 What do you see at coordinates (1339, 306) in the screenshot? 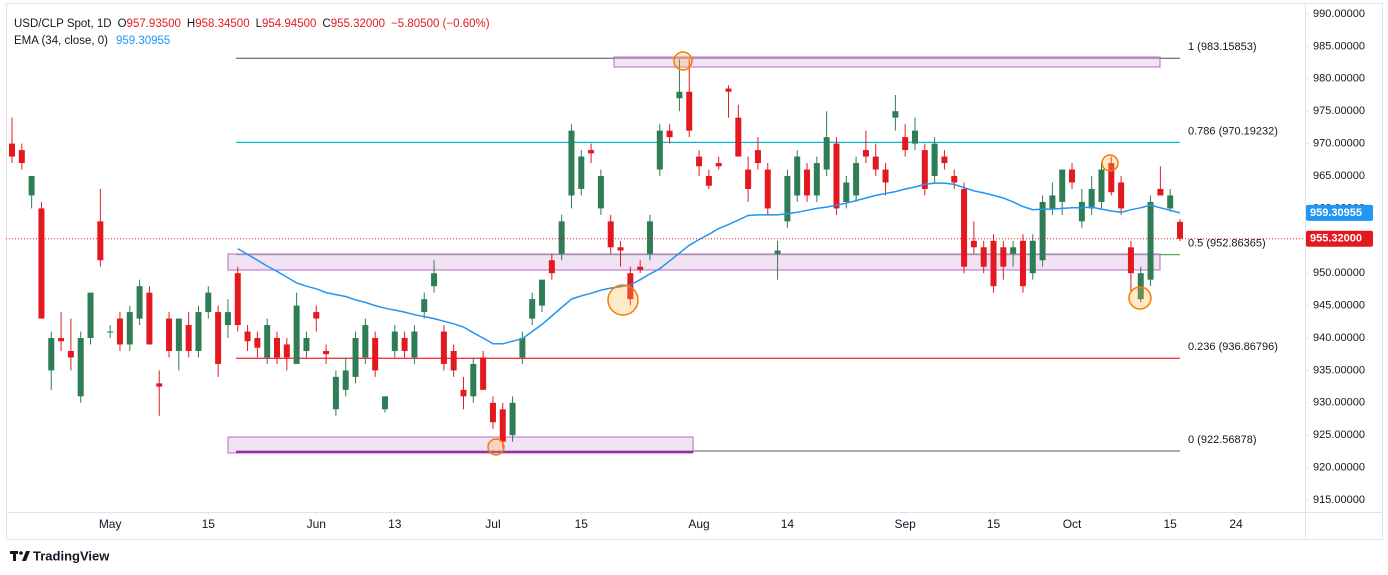
I see `y-tick-label: 945.00000` at bounding box center [1339, 306].